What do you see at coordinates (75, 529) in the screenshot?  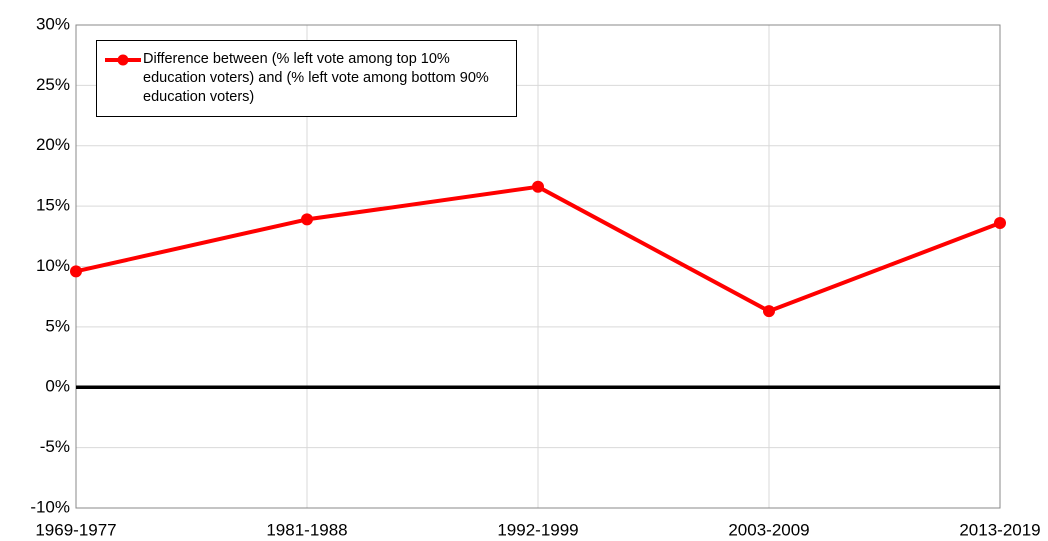 I see `x-tick-label: 1969-1977` at bounding box center [75, 529].